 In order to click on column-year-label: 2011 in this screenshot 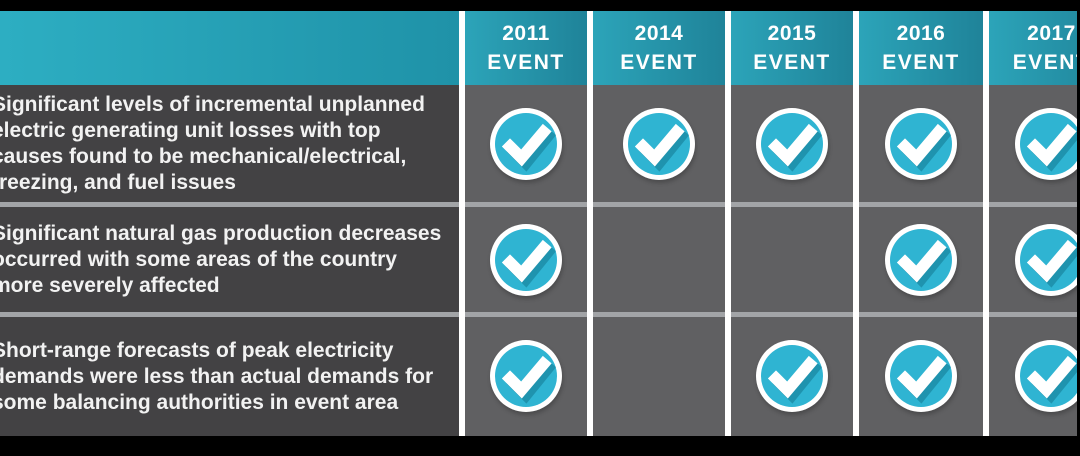, I will do `click(526, 33)`.